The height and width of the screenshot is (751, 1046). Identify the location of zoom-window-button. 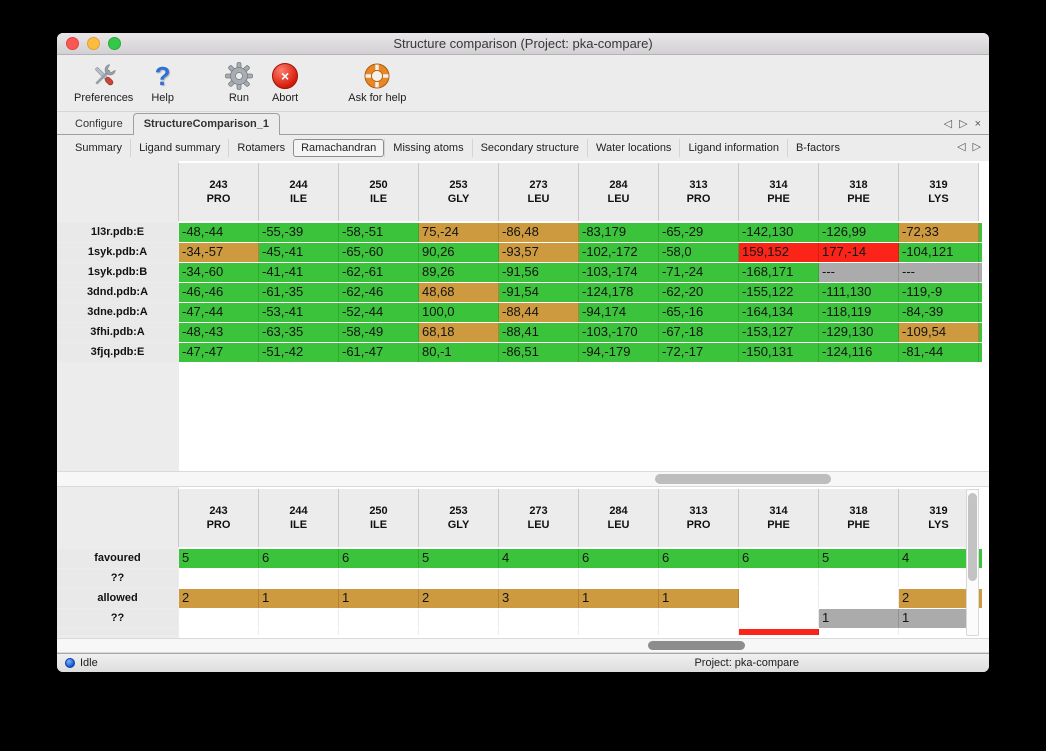
(114, 43).